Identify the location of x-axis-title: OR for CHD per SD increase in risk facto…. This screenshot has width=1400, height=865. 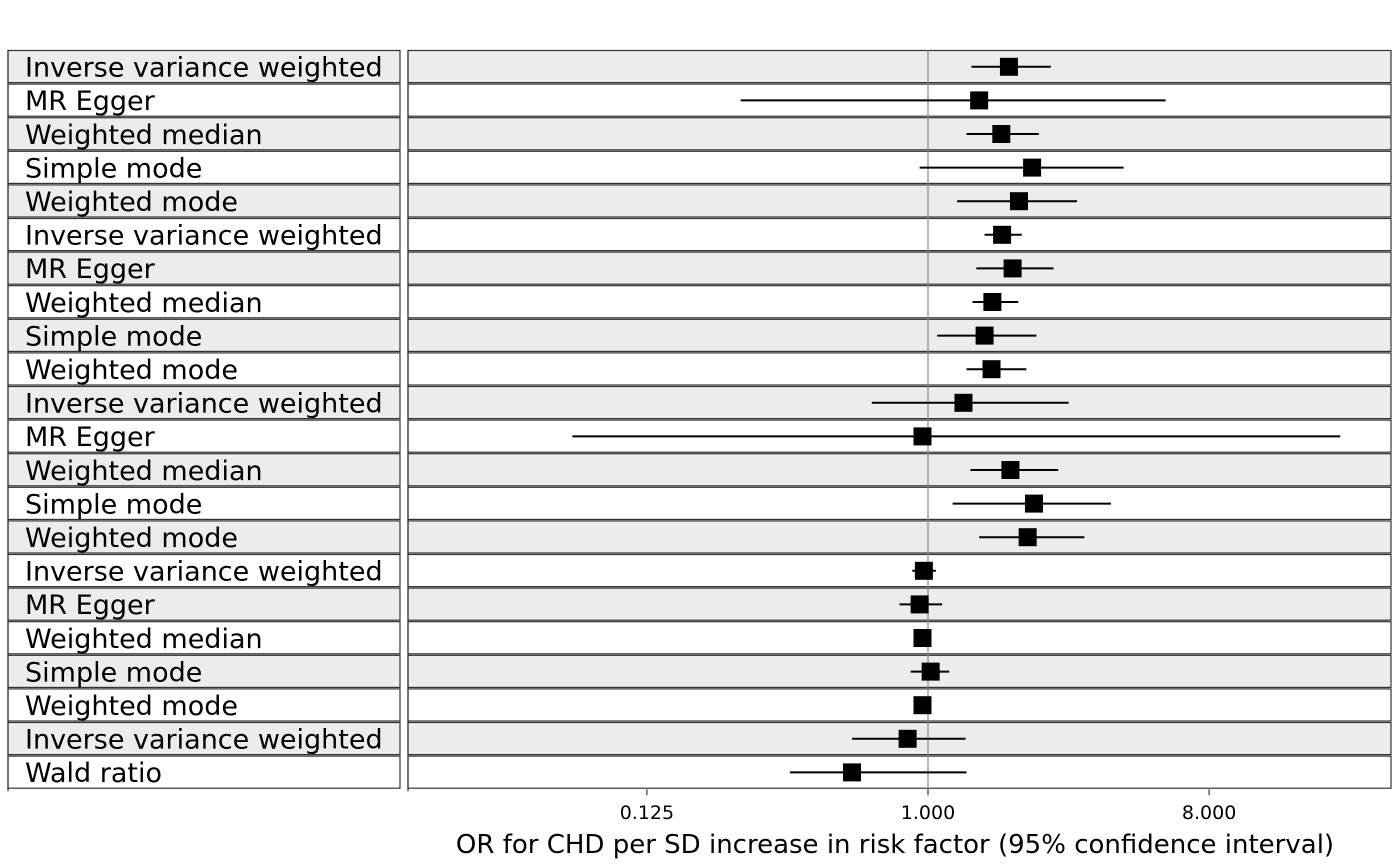
(895, 845).